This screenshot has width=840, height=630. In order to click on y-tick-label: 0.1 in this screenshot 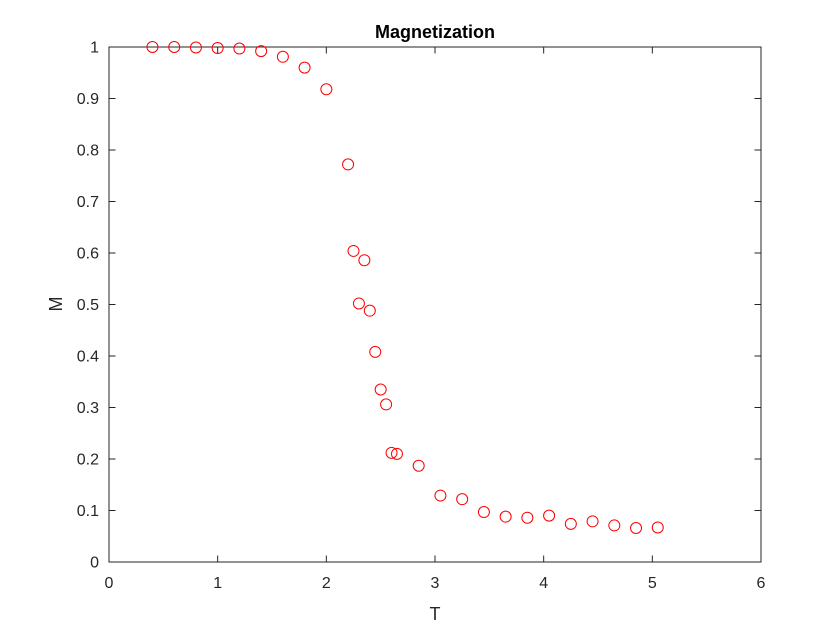, I will do `click(88, 511)`.